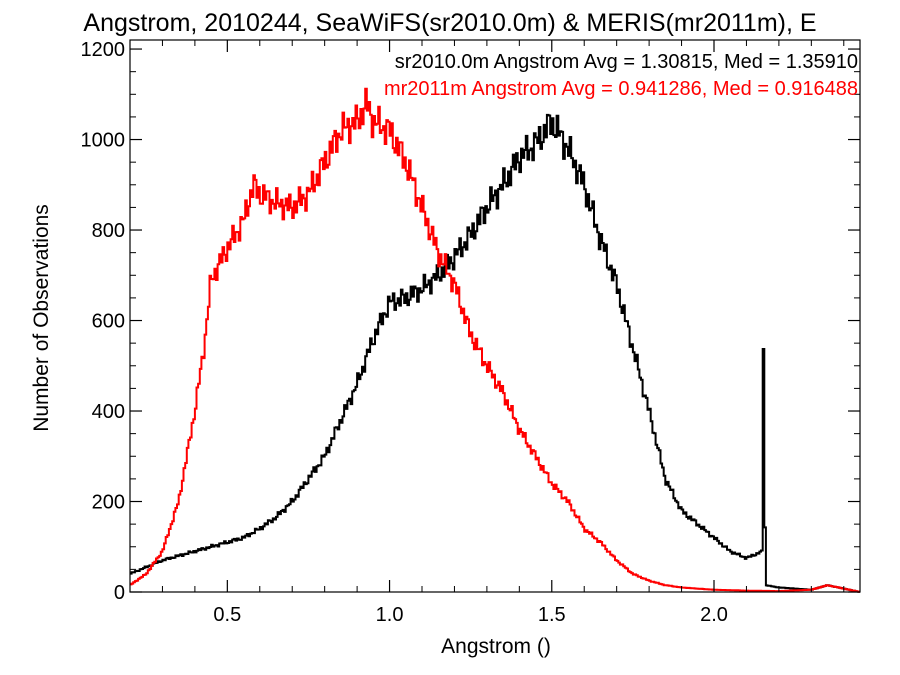 Image resolution: width=900 pixels, height=675 pixels. Describe the element at coordinates (496, 646) in the screenshot. I see `x-axis-label: Angstrom ()` at that location.